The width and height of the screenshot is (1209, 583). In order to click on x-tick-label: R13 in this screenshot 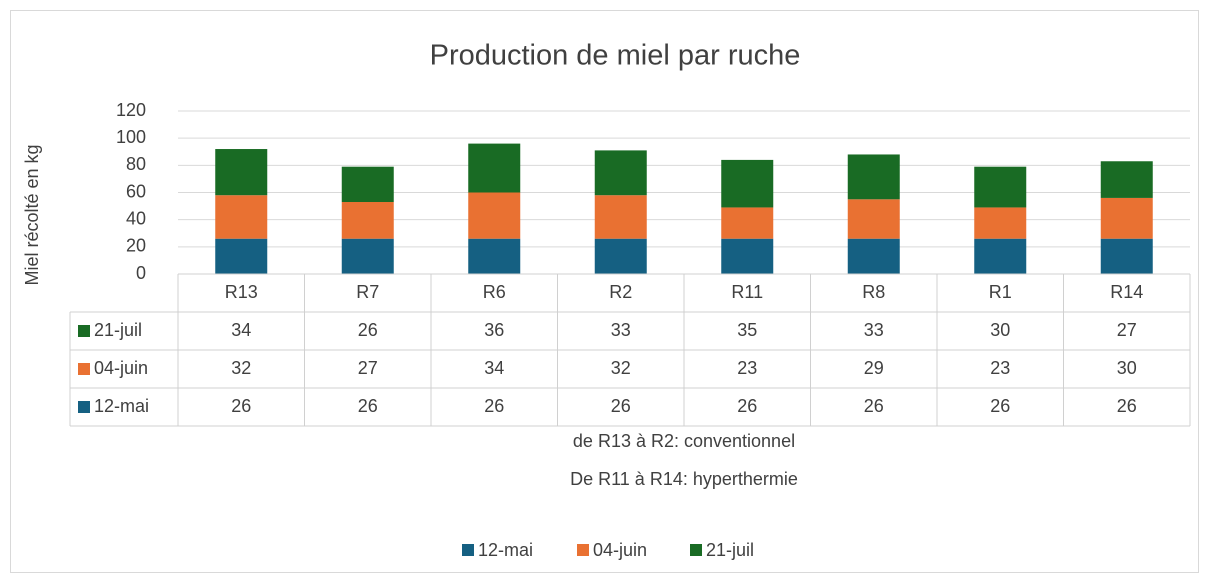, I will do `click(241, 292)`.